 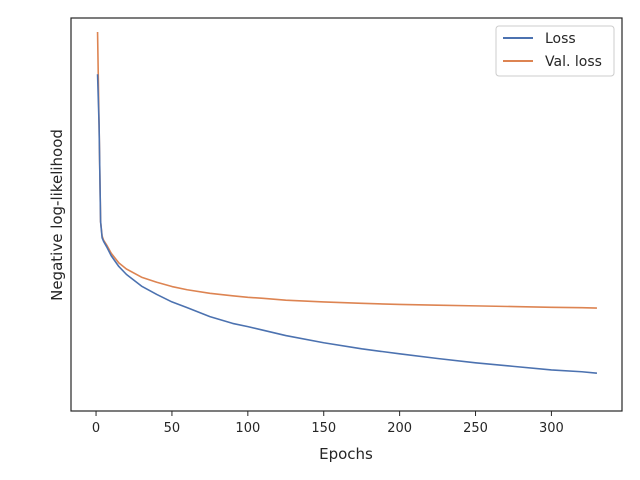 What do you see at coordinates (573, 62) in the screenshot?
I see `legend-label-val-loss: Val. loss` at bounding box center [573, 62].